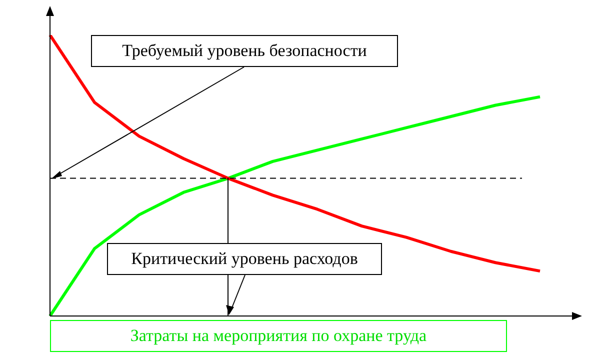  I want to click on callout-box: Критический уровень расходов, so click(244, 259).